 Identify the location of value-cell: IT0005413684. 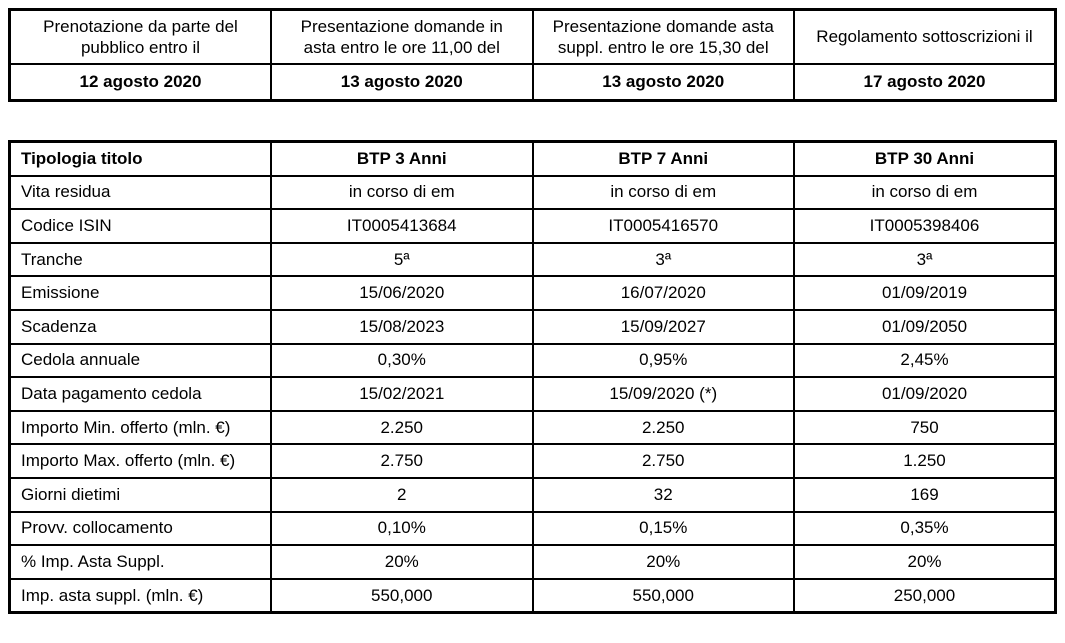
(402, 226).